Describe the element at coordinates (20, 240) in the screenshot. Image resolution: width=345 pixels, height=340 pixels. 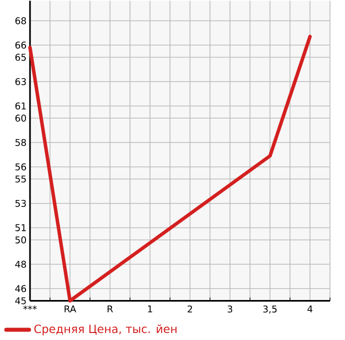
I see `y-tick-label: 50` at that location.